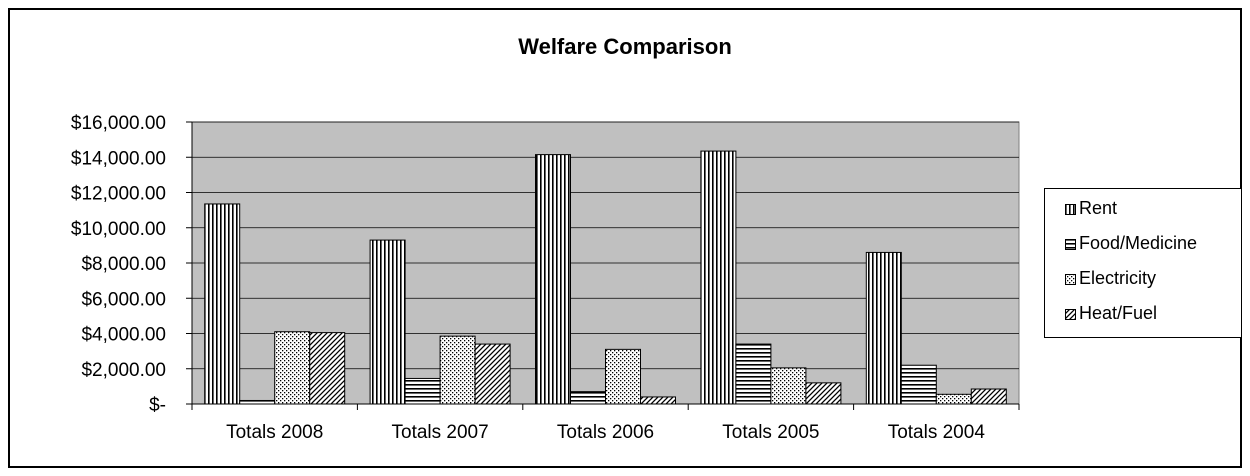  What do you see at coordinates (123, 264) in the screenshot?
I see `y-tick-label: $8,000.00` at bounding box center [123, 264].